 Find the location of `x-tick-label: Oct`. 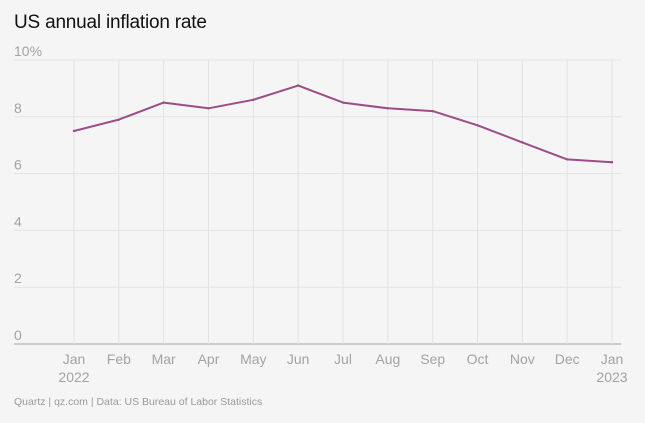

x-tick-label: Oct is located at coordinates (478, 359).